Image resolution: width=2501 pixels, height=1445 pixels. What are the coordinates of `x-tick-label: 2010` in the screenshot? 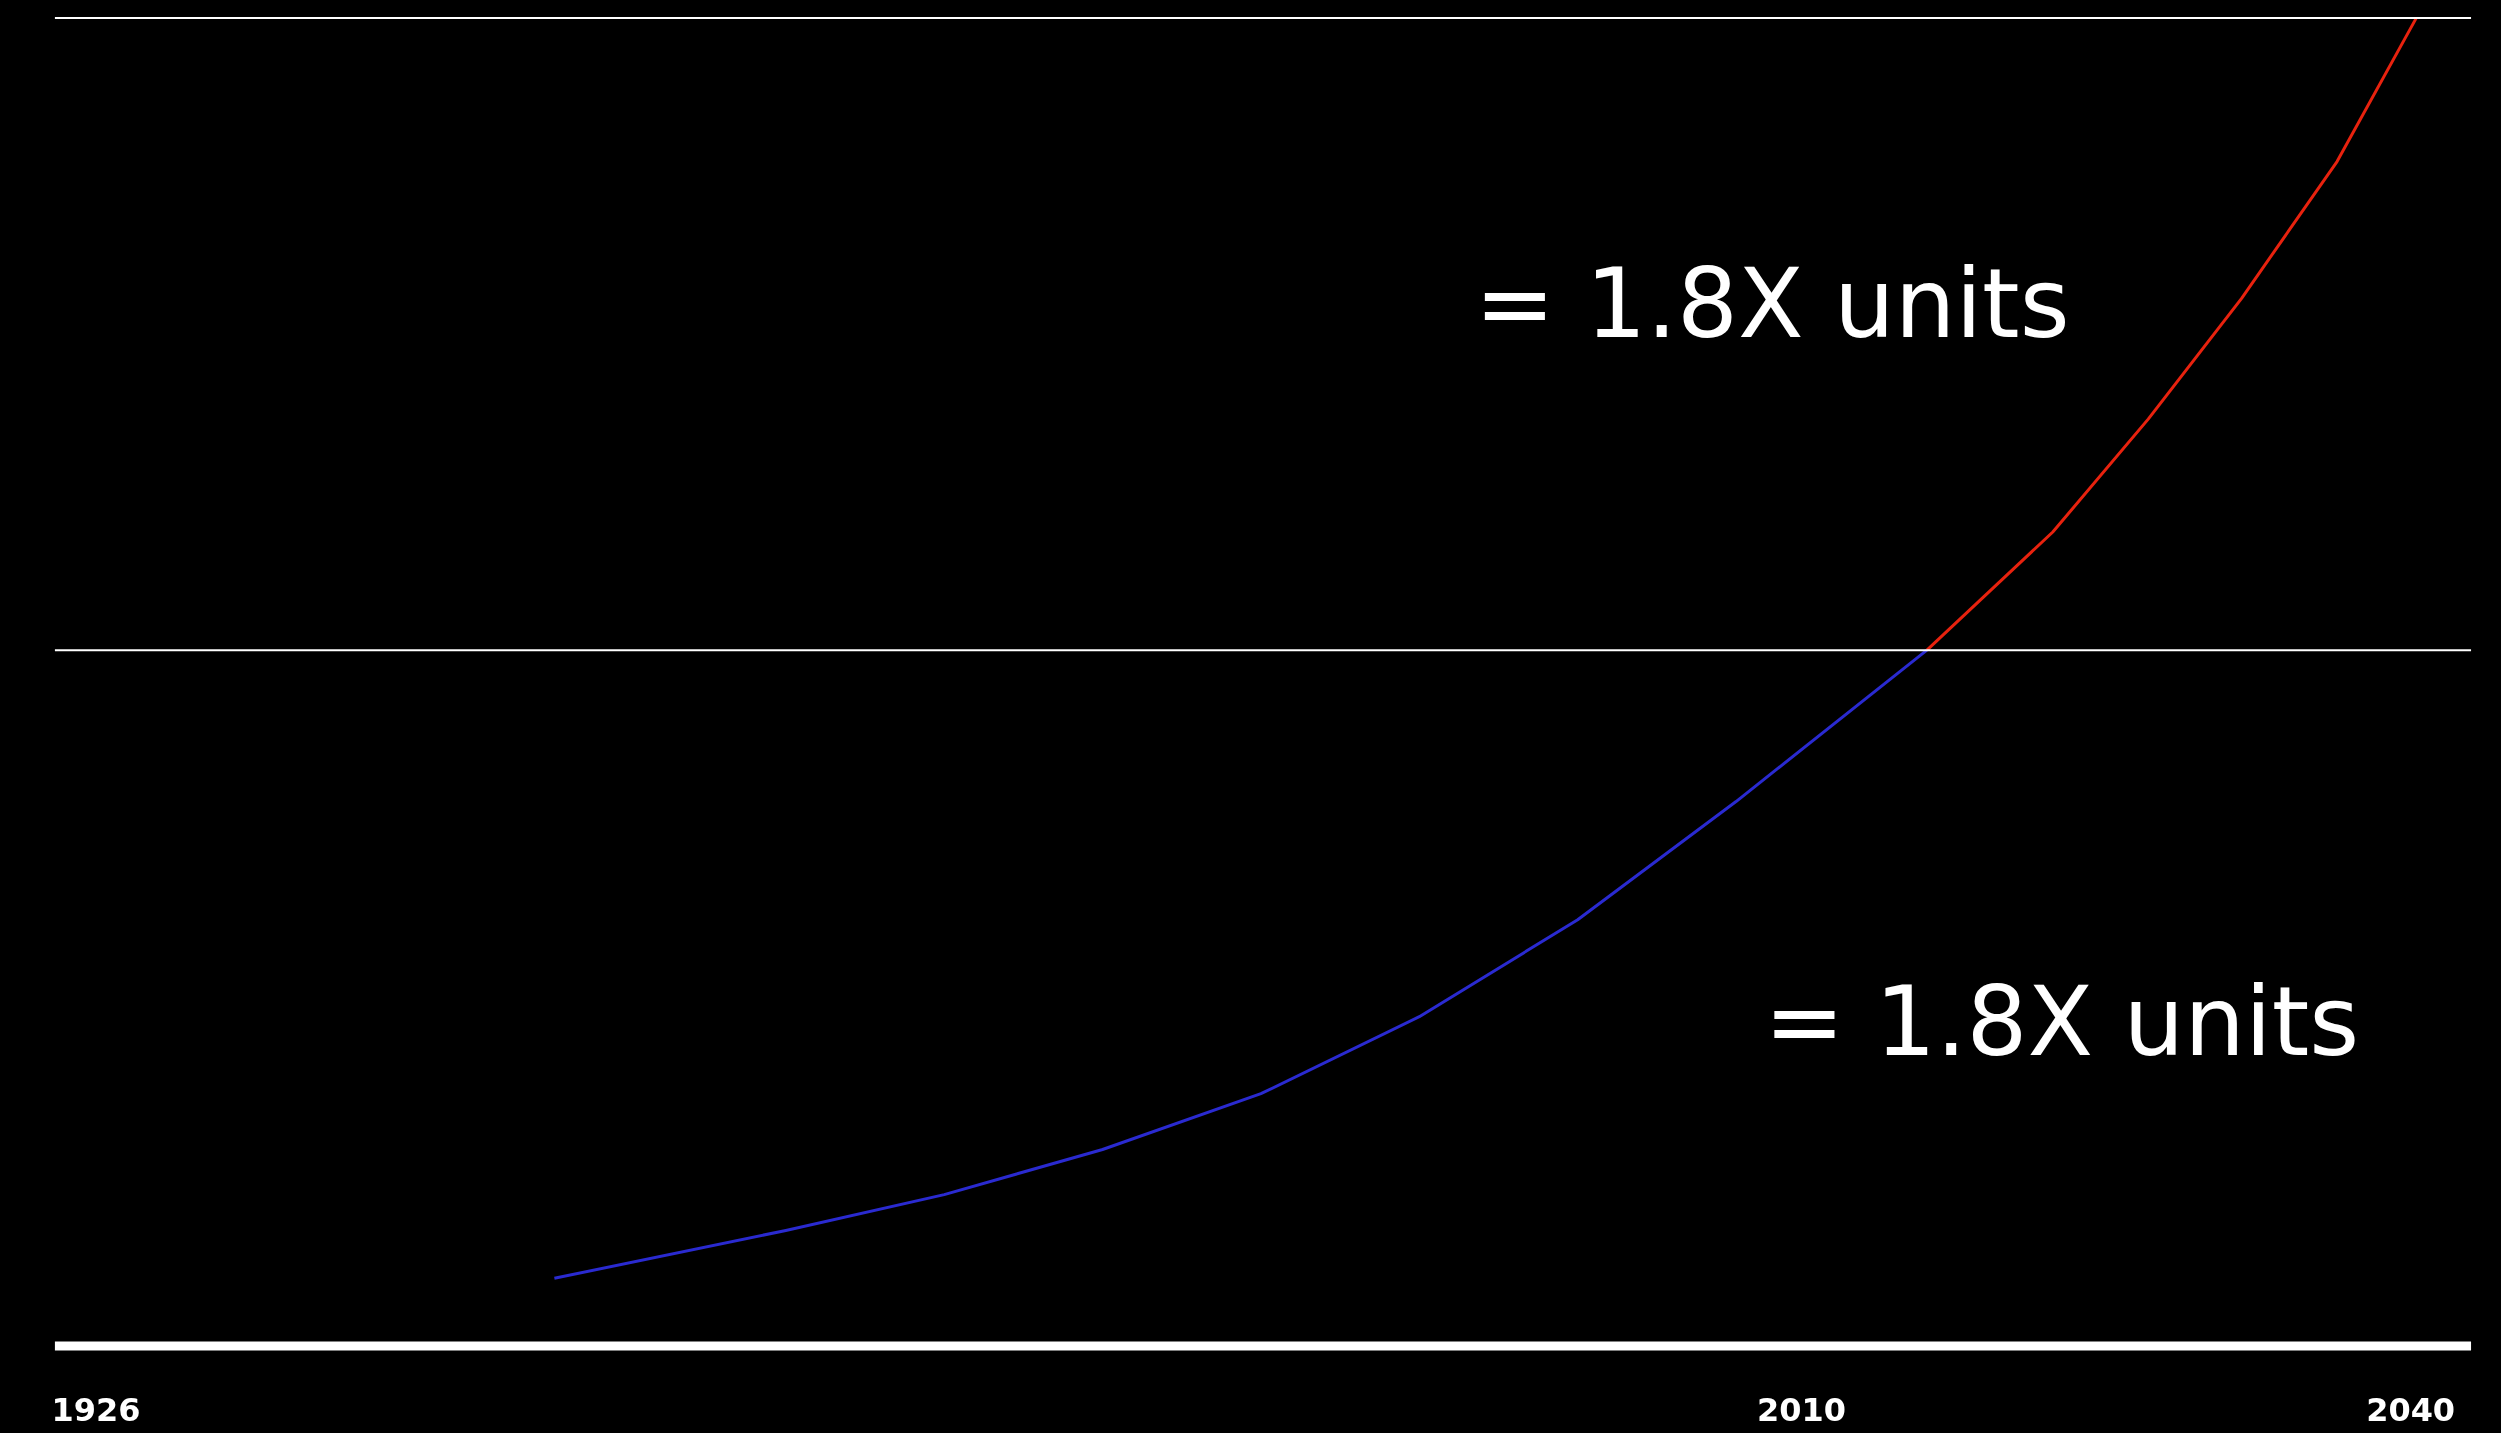 It's located at (1801, 1410).